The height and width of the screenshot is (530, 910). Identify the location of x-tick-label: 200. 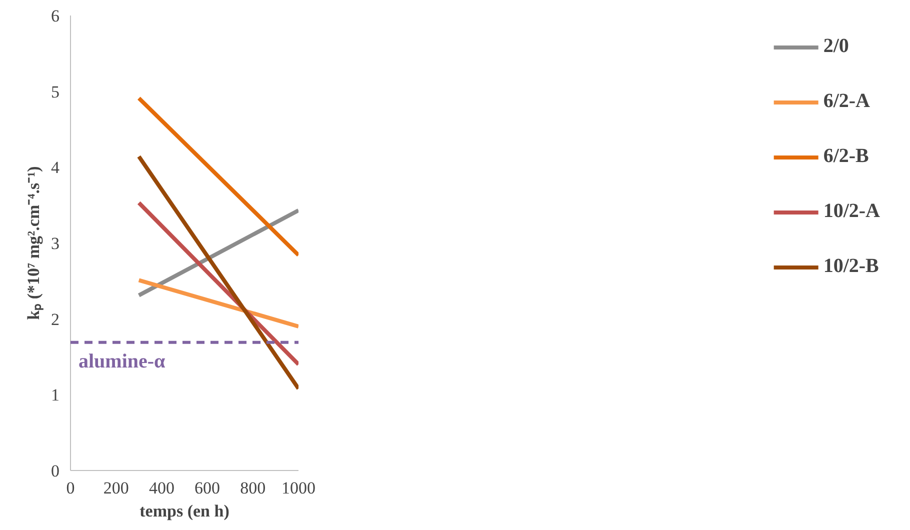
(116, 488).